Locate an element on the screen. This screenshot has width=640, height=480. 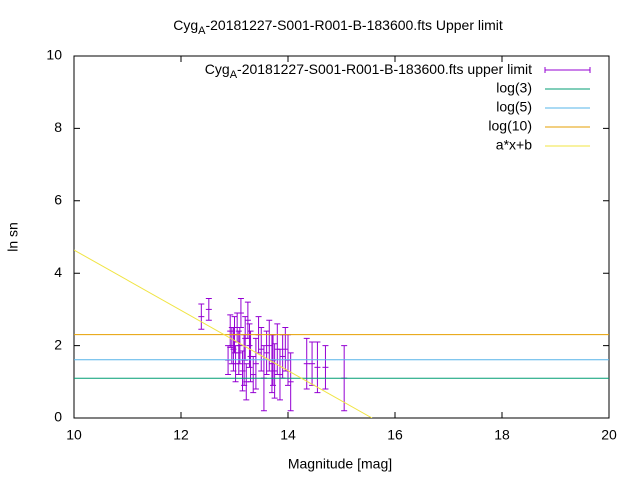
title-part: Cyg is located at coordinates (185, 25).